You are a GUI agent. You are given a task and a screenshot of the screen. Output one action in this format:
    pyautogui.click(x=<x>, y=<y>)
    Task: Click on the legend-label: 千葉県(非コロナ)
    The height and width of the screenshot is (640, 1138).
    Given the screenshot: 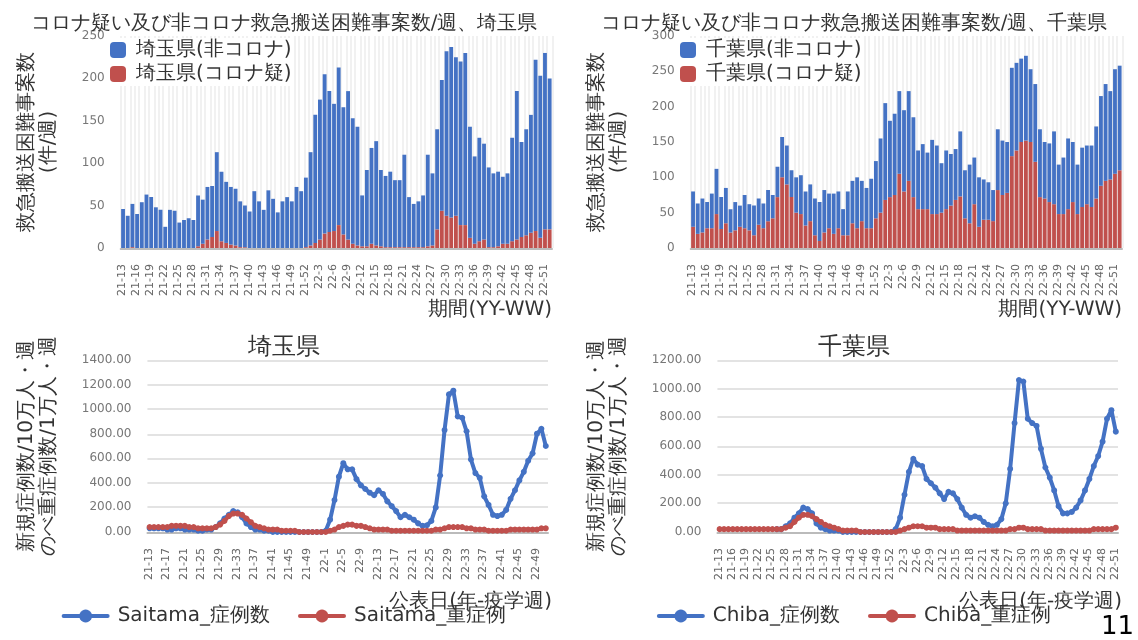 What is the action you would take?
    pyautogui.click(x=784, y=49)
    